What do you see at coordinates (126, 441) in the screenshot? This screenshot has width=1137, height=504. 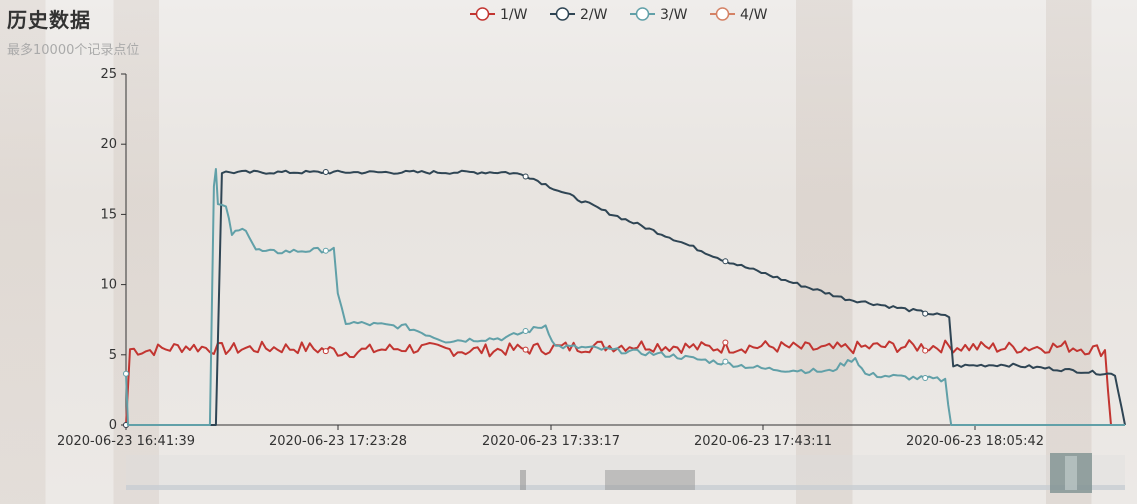 I see `x-tick-label: 2020-06-23 16:41:39` at bounding box center [126, 441].